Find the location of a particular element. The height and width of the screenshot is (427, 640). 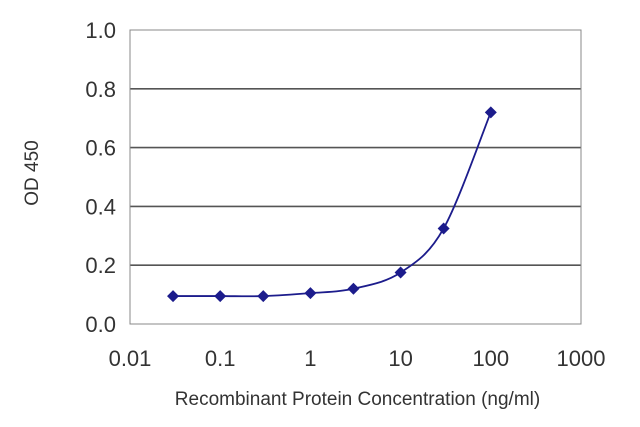

x-tick-label: 1000 is located at coordinates (581, 358).